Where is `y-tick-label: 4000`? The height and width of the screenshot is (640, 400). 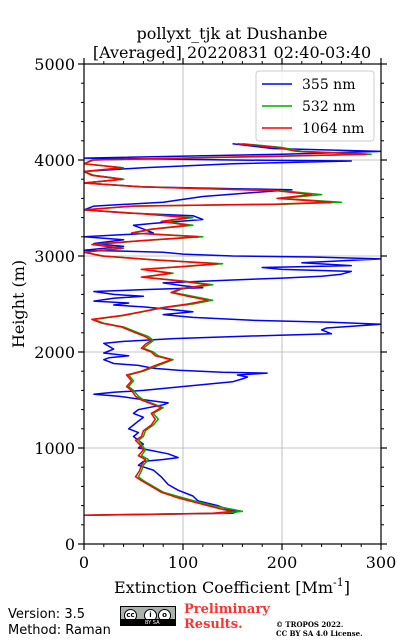
y-tick-label: 4000 is located at coordinates (54, 160).